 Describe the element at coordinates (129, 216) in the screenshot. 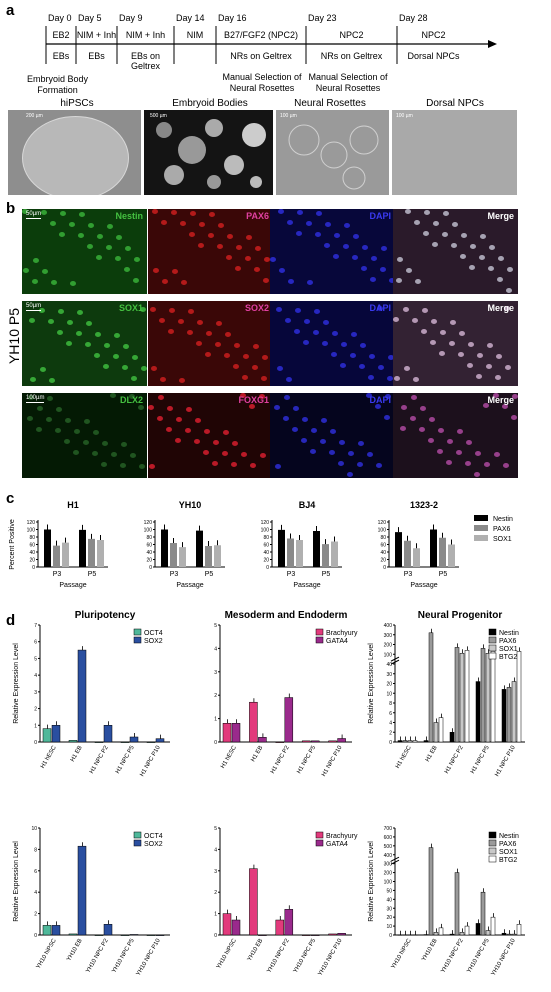

I see `channel-label: Nestin` at that location.